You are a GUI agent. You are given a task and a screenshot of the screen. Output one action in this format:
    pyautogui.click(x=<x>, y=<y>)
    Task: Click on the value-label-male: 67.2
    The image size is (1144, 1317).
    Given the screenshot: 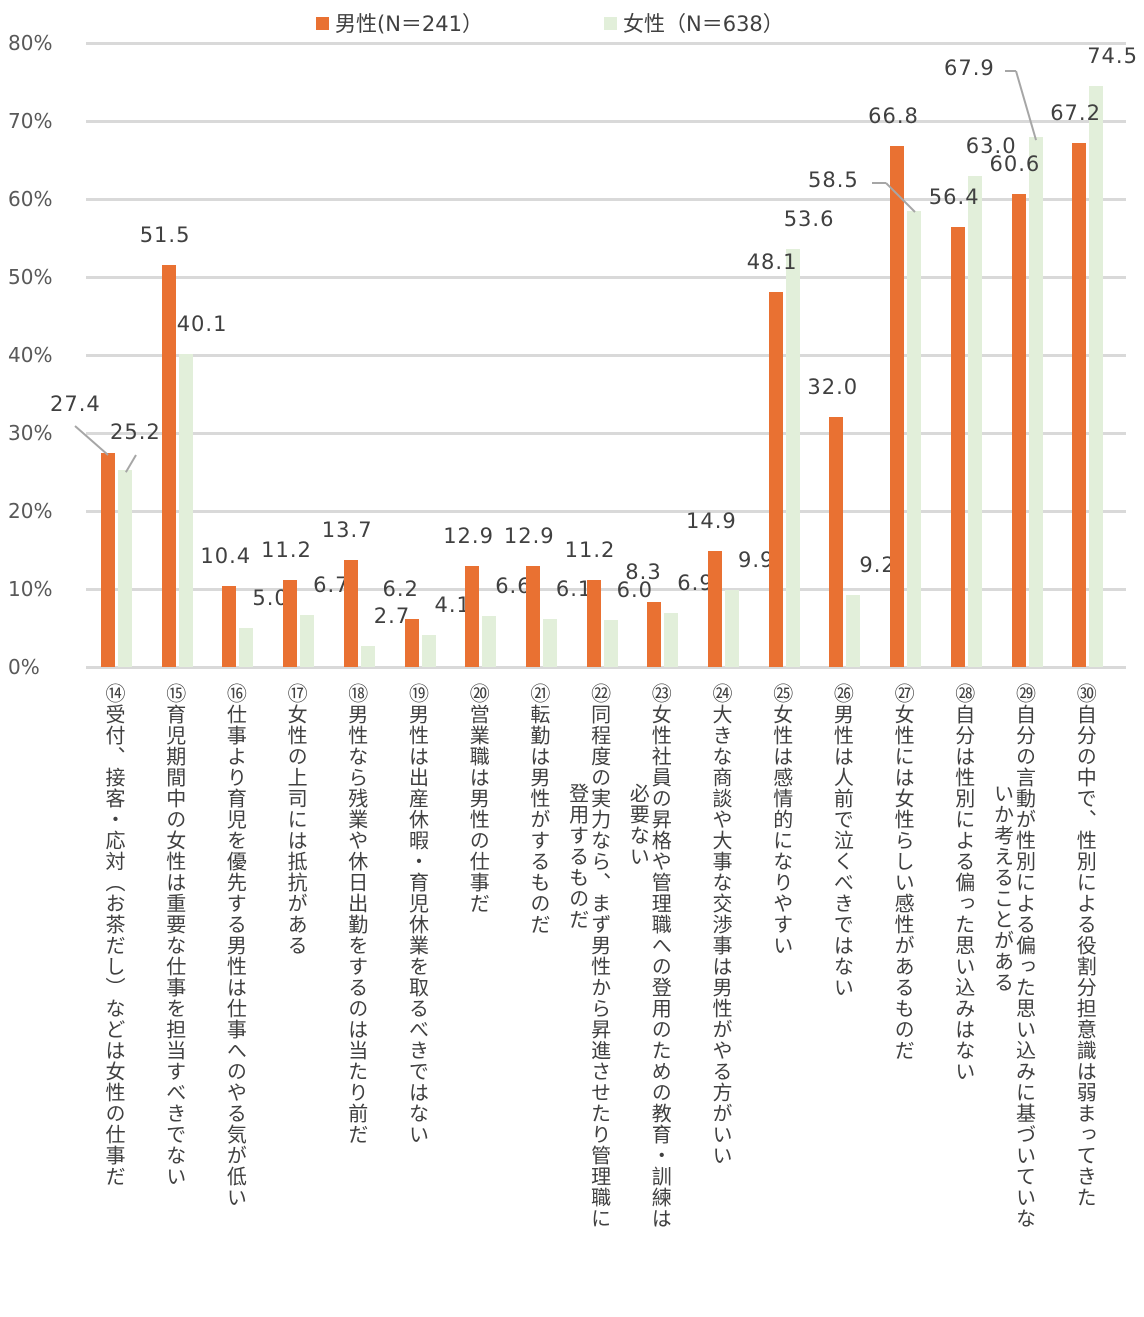 What is the action you would take?
    pyautogui.click(x=1075, y=112)
    